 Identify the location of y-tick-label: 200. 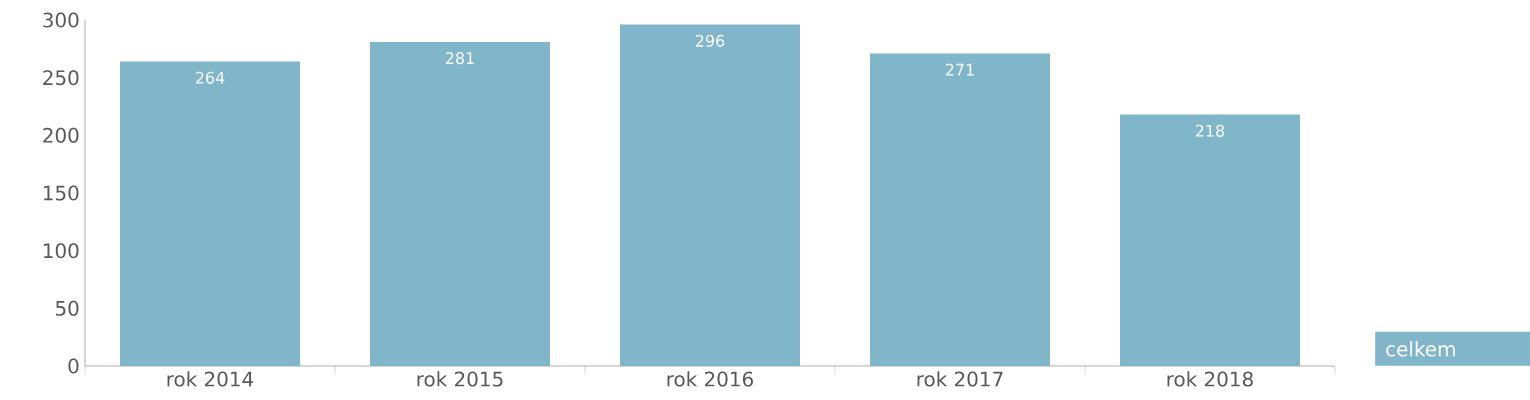
(61, 135).